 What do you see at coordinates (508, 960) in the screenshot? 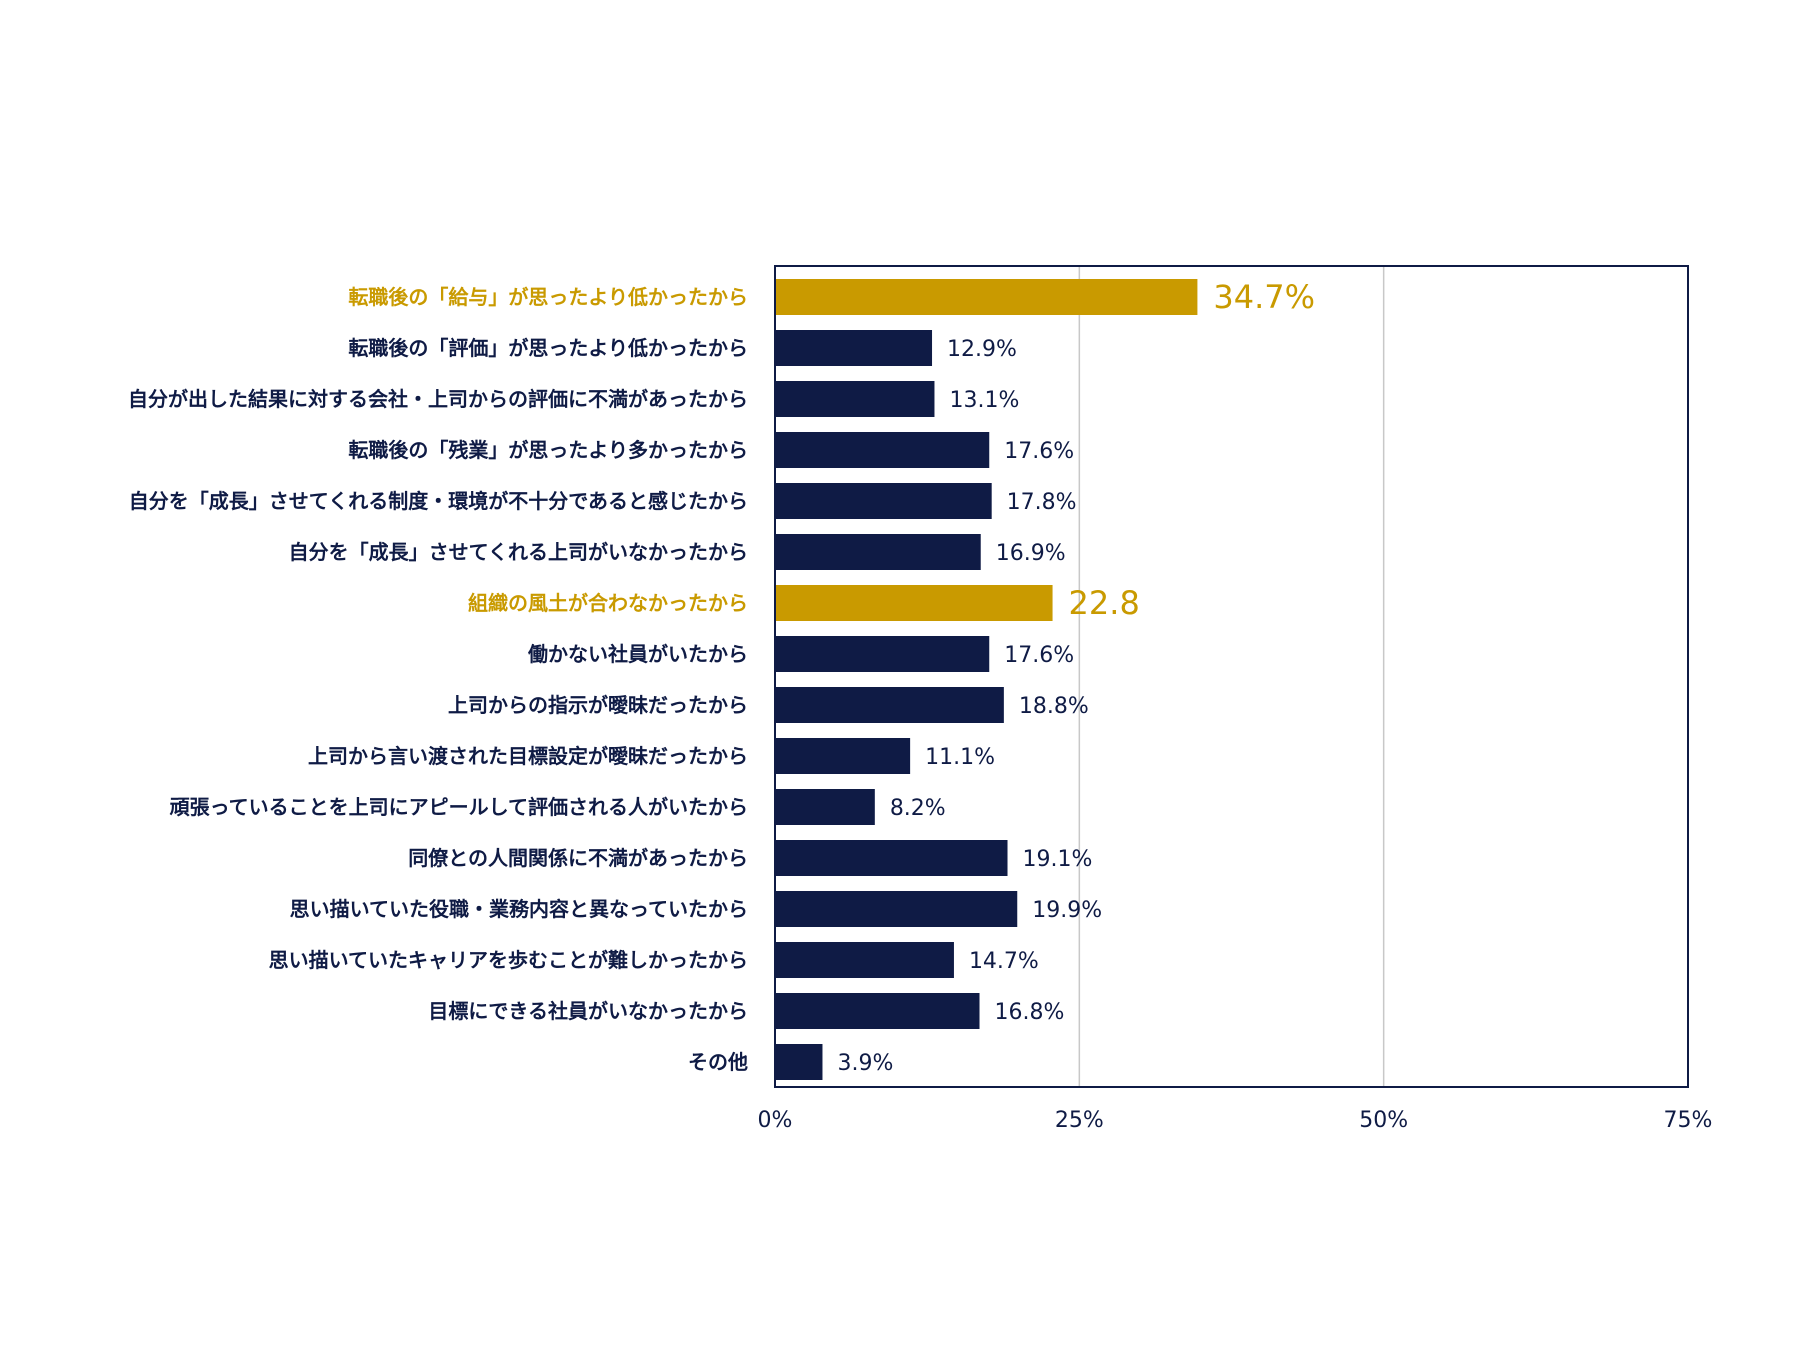
I see `category-label: 思い描いていたキャリアを歩むことが難しかったから` at bounding box center [508, 960].